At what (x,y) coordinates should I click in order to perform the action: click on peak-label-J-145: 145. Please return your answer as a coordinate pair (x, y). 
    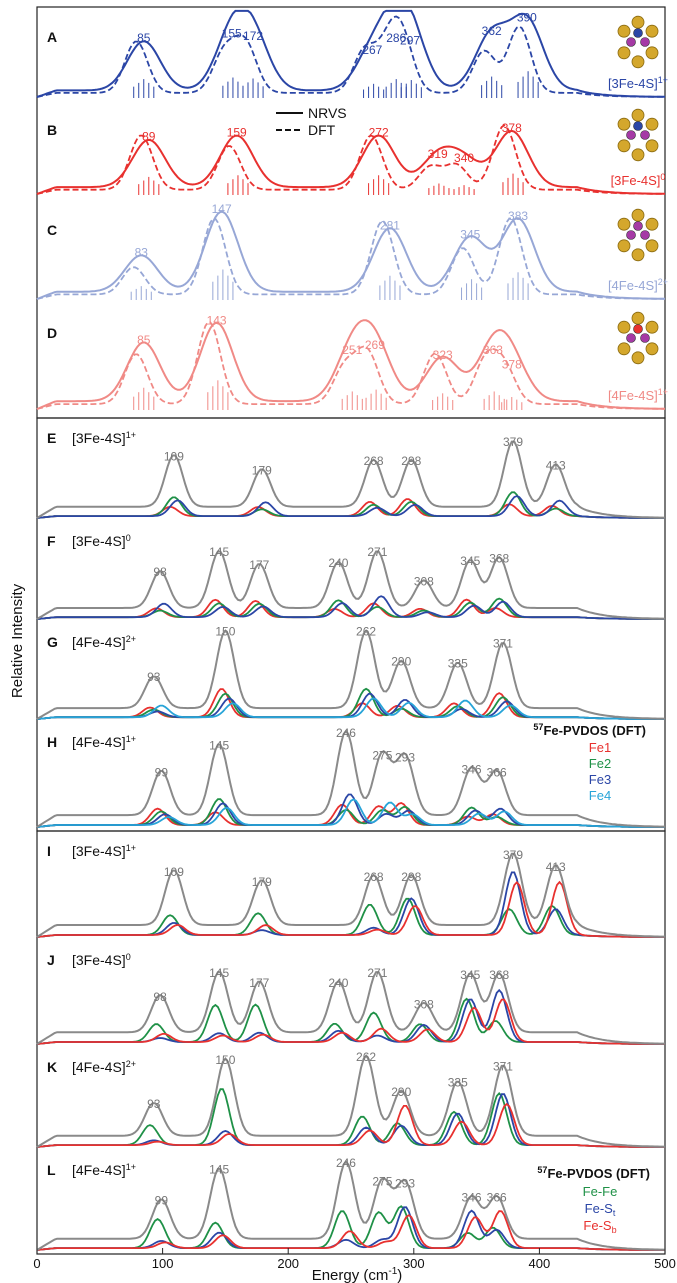
    Looking at the image, I should click on (219, 973).